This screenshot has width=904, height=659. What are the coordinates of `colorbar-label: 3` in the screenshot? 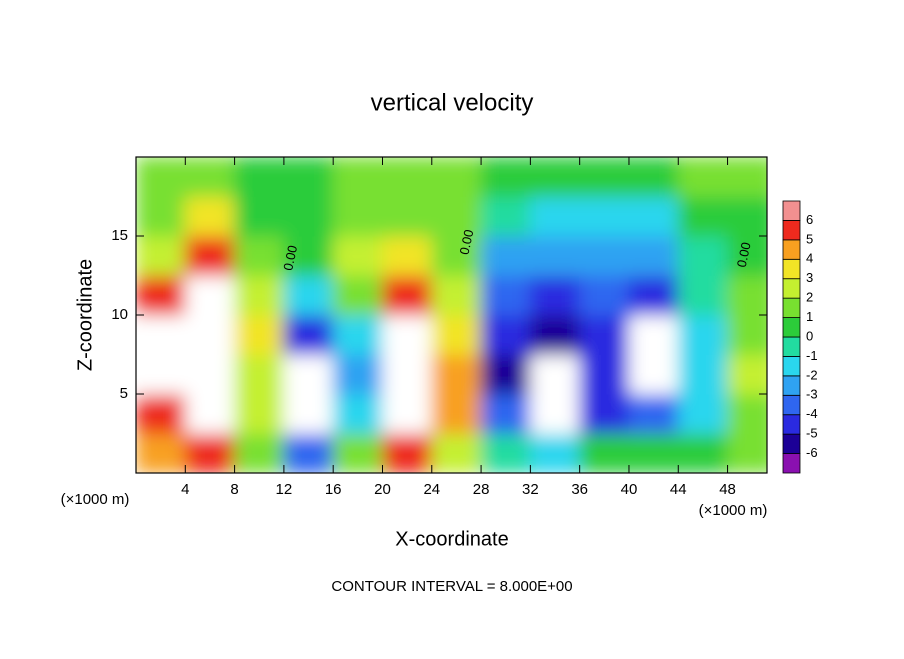 It's located at (809, 277).